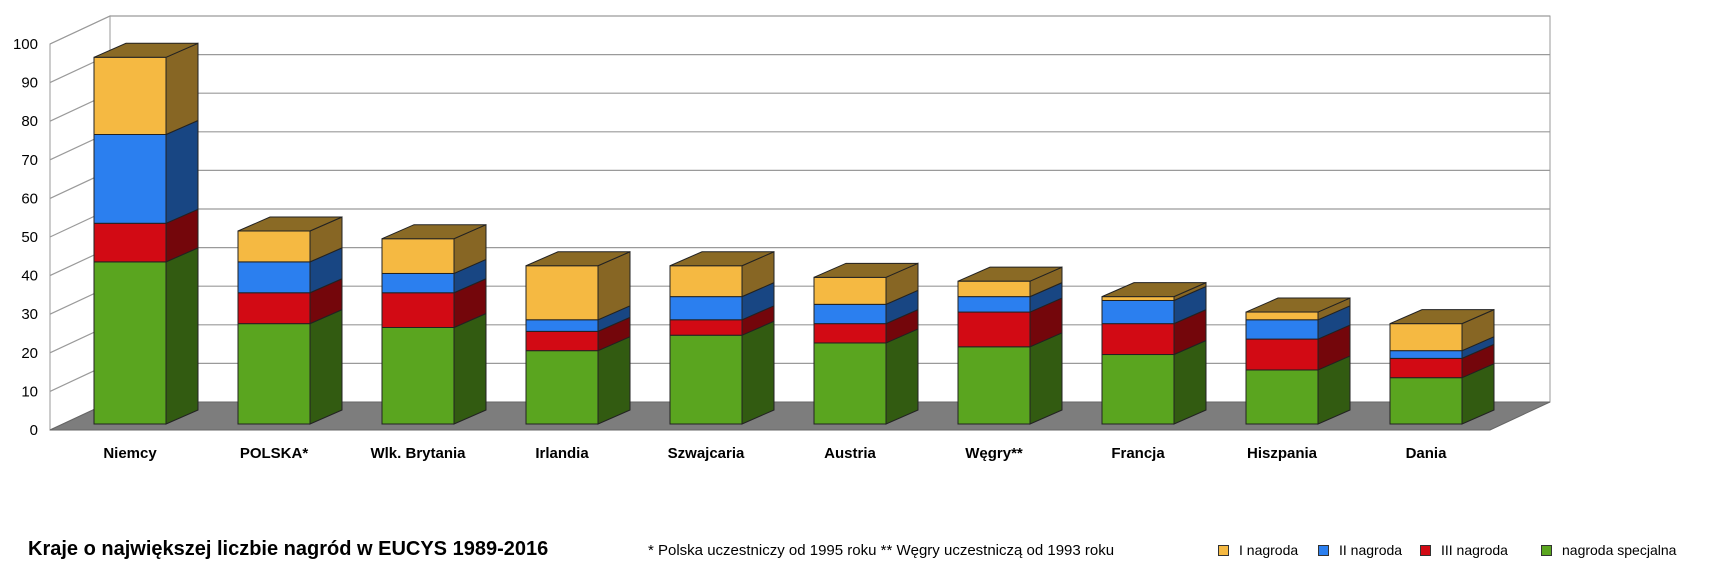 This screenshot has width=1718, height=576. Describe the element at coordinates (1138, 453) in the screenshot. I see `x-category-label: Francja` at that location.